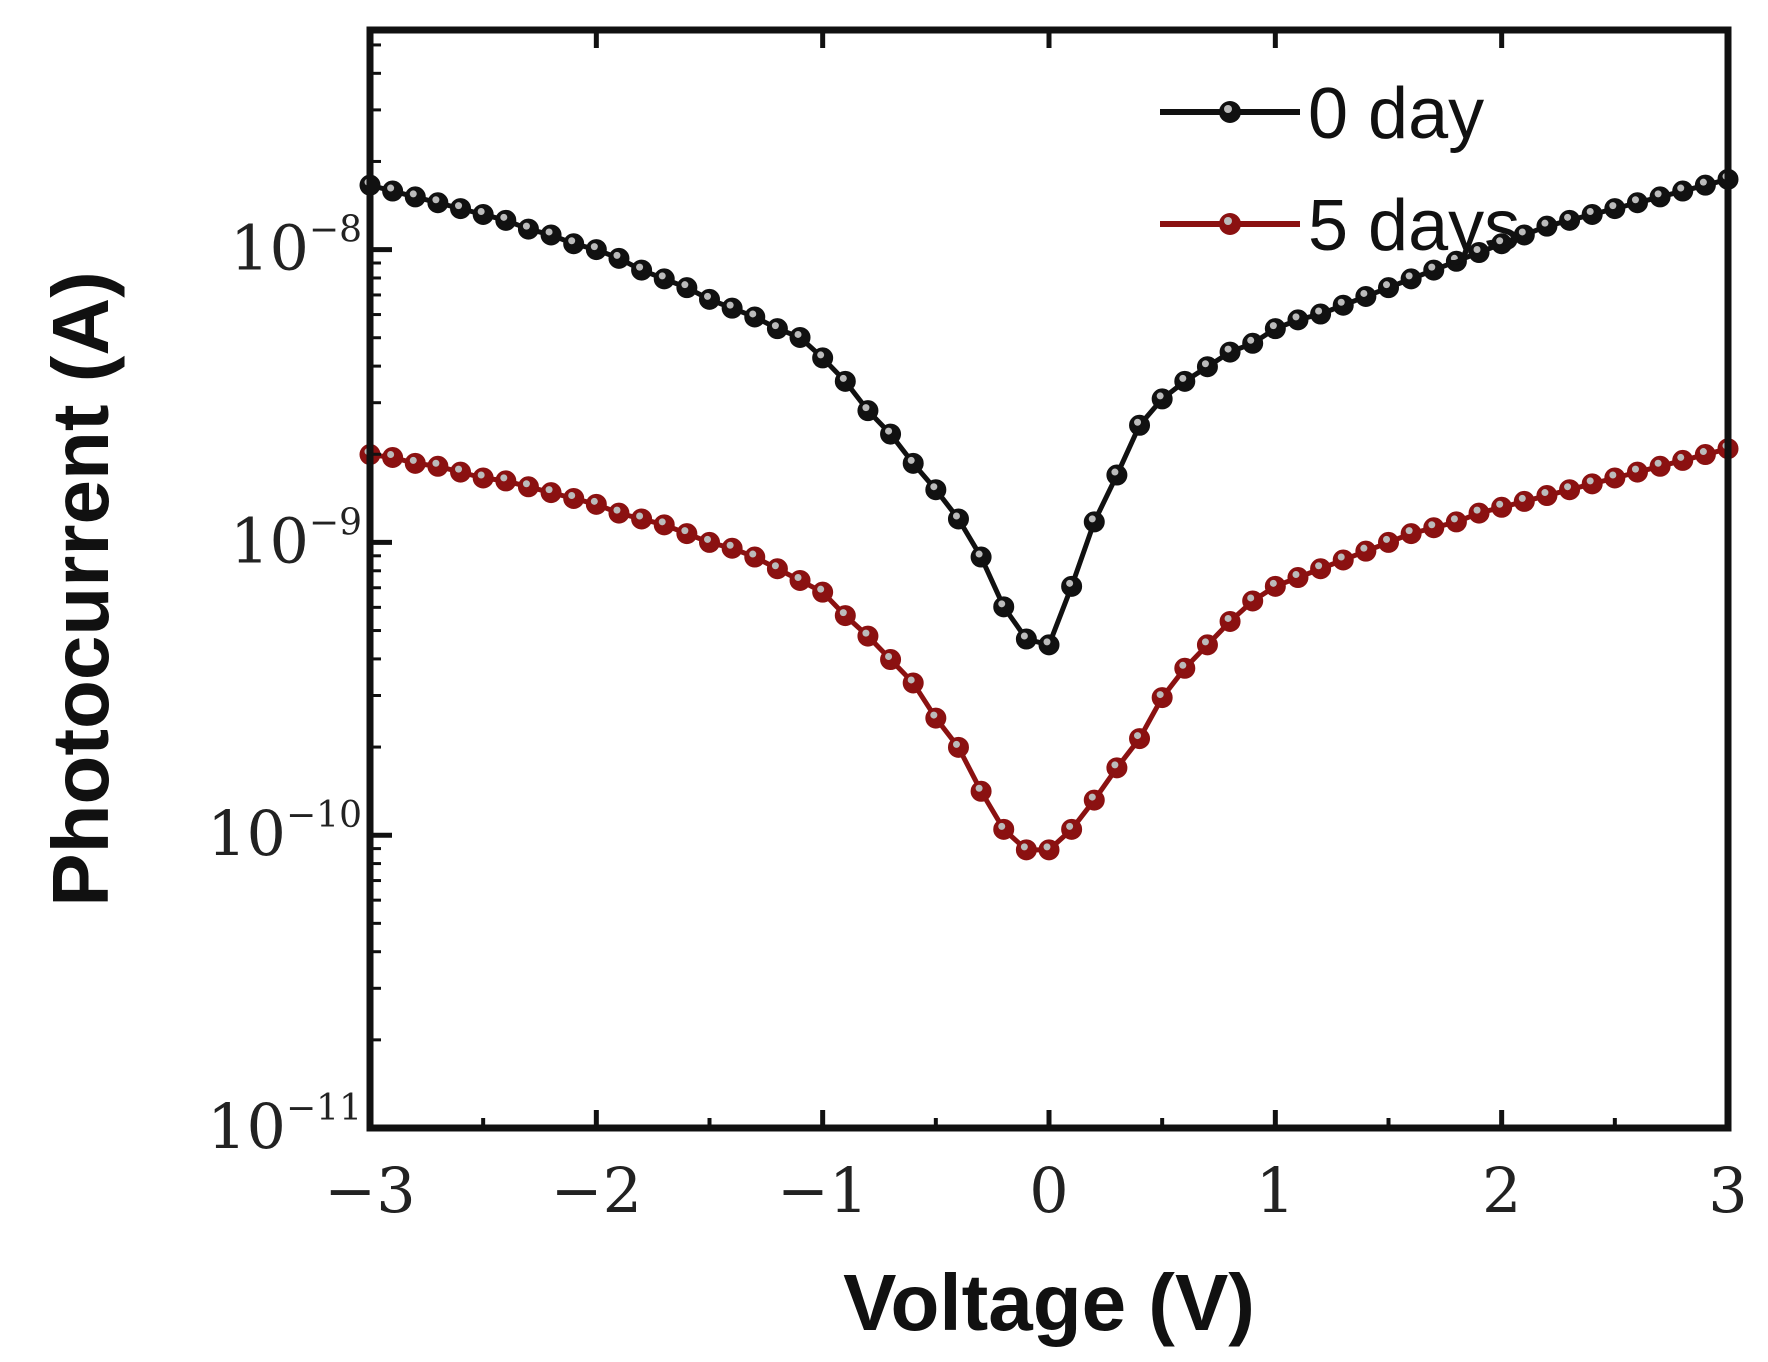 Image resolution: width=1768 pixels, height=1362 pixels. Describe the element at coordinates (284, 832) in the screenshot. I see `y-tick-label: 10−10` at that location.